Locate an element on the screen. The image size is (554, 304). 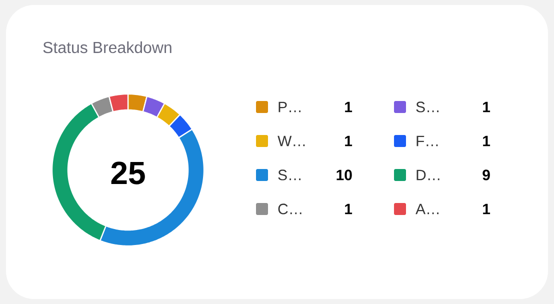
data-label: 10 is located at coordinates (344, 175).